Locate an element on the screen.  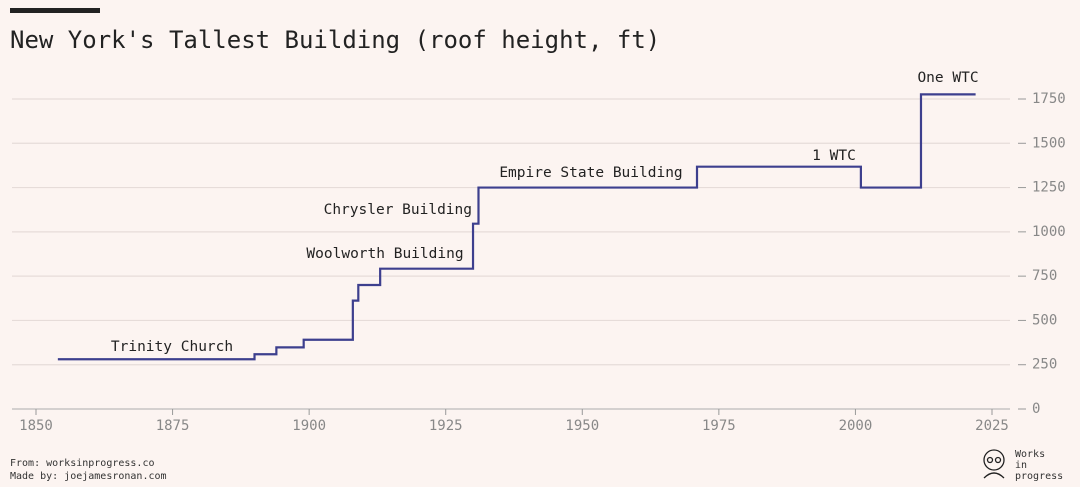
logo-text: Works is located at coordinates (1030, 454).